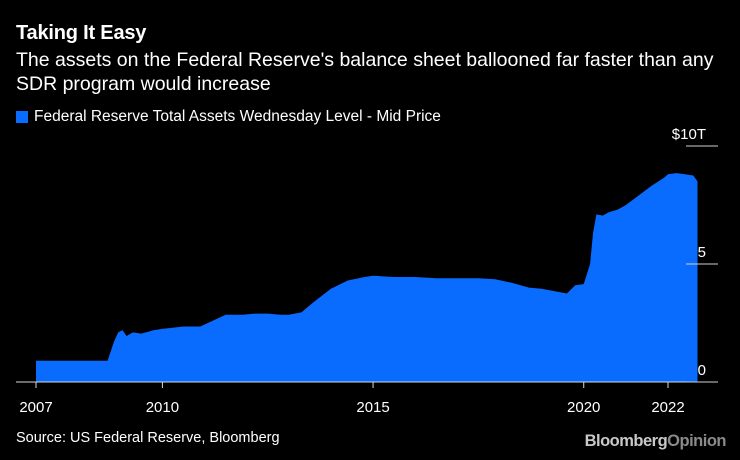 This screenshot has width=740, height=460. I want to click on brand-logo: BloombergOpinion, so click(655, 441).